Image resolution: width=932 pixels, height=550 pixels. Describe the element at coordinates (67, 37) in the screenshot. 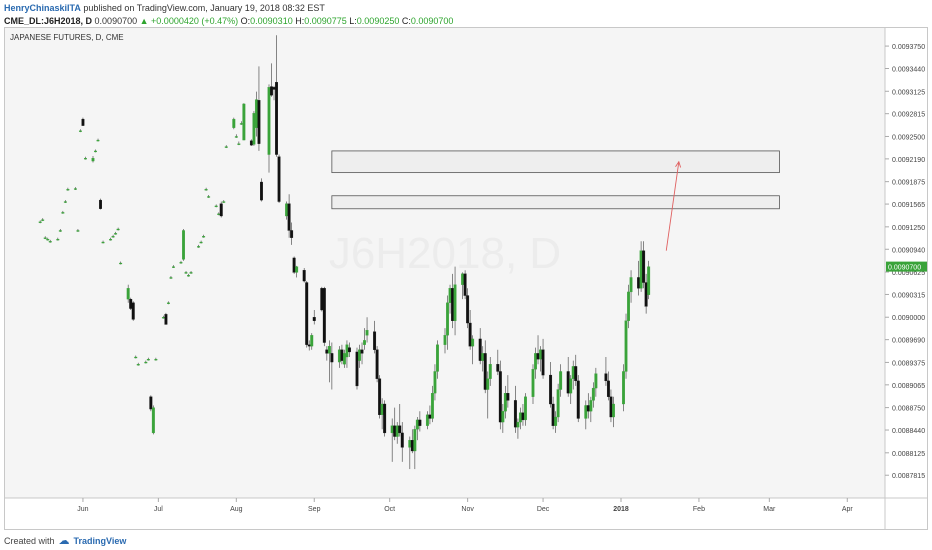

I see `chart-title: JAPANESE FUTURES, D, CME` at that location.